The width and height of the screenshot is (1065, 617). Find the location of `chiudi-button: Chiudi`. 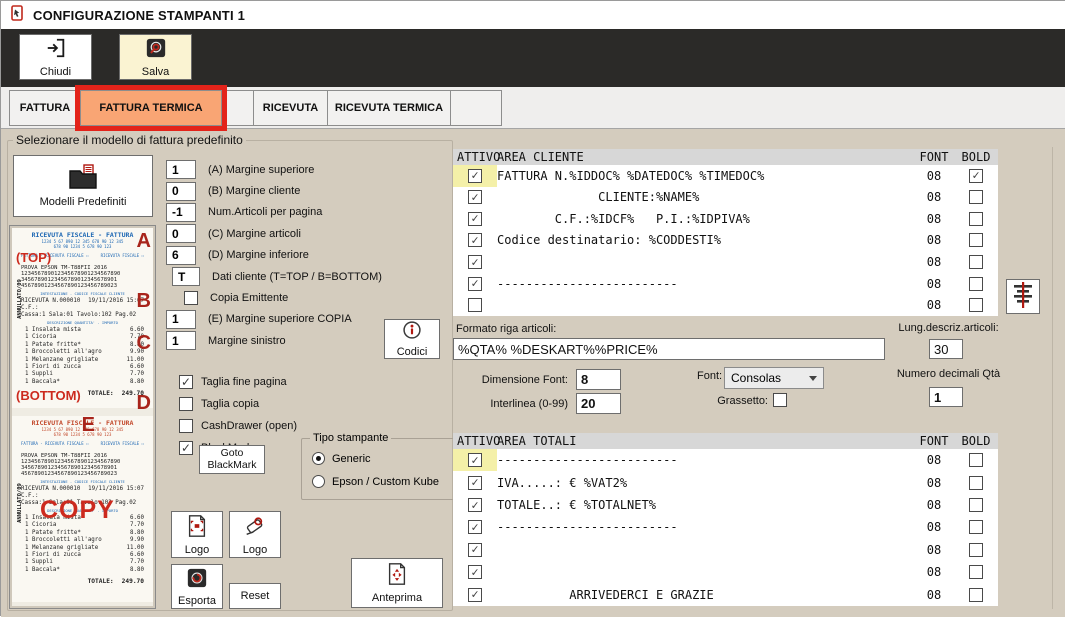

chiudi-button: Chiudi is located at coordinates (55, 57).